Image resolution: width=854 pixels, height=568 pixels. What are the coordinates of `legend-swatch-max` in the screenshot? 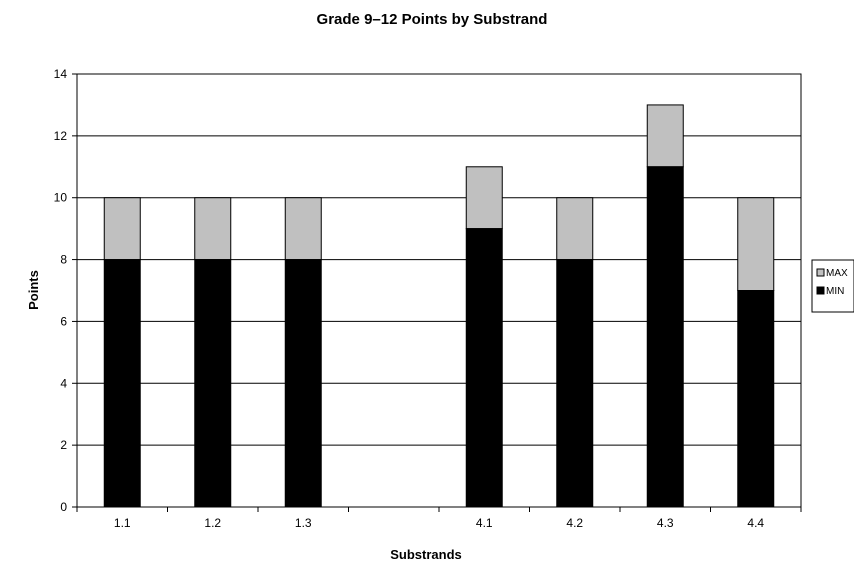 It's located at (820, 272).